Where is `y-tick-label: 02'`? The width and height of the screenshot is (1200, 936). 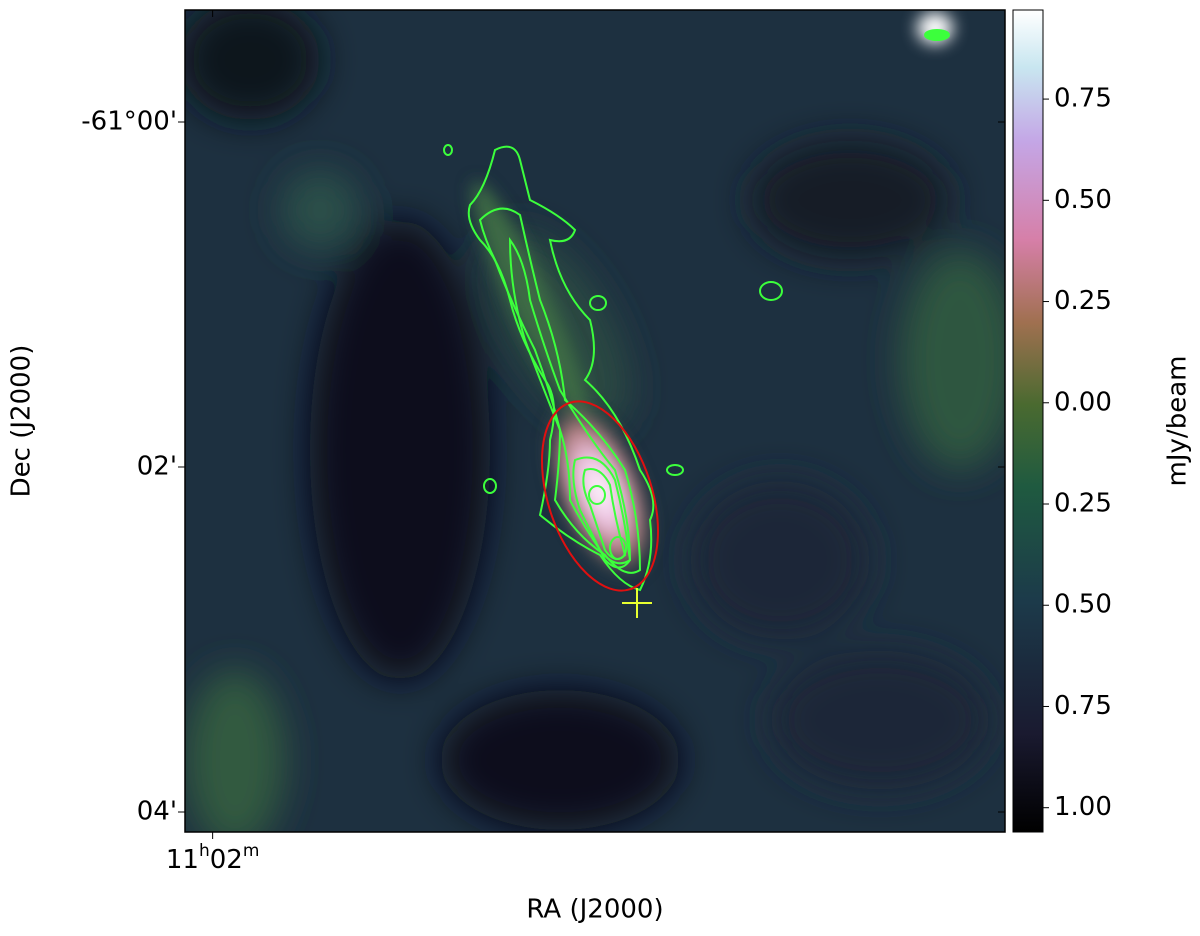 y-tick-label: 02' is located at coordinates (157, 466).